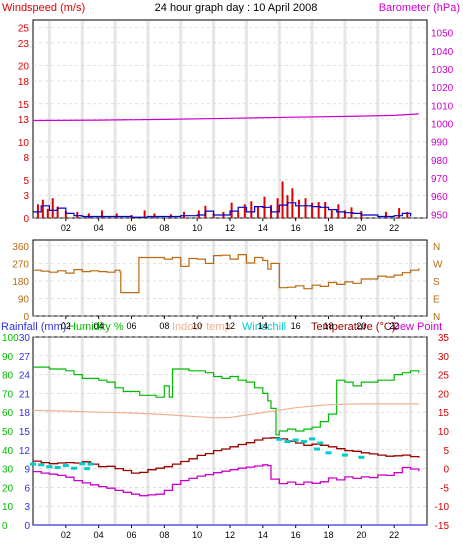 The height and width of the screenshot is (556, 463). I want to click on wind-x-tick-label: 08, so click(164, 228).